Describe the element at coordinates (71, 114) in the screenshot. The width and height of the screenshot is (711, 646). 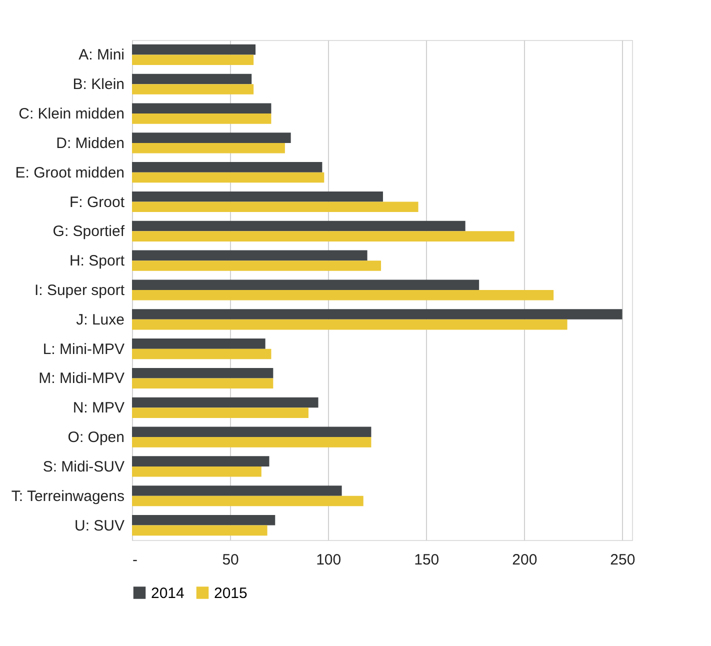
I see `y-tick-label: C: Klein midden` at that location.